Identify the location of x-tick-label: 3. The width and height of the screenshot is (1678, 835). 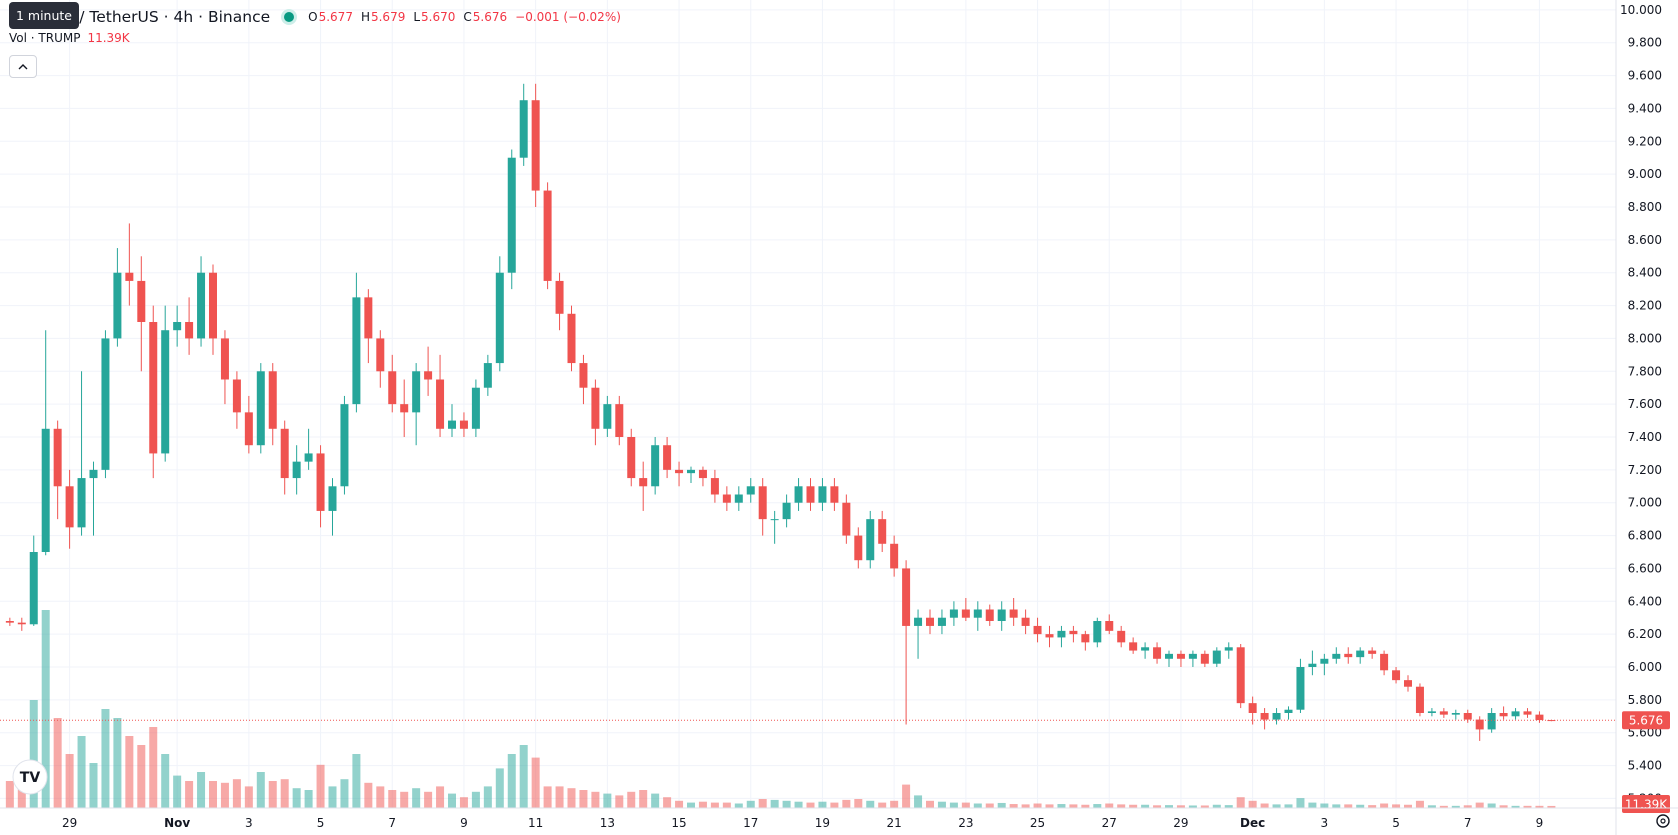
(1325, 823).